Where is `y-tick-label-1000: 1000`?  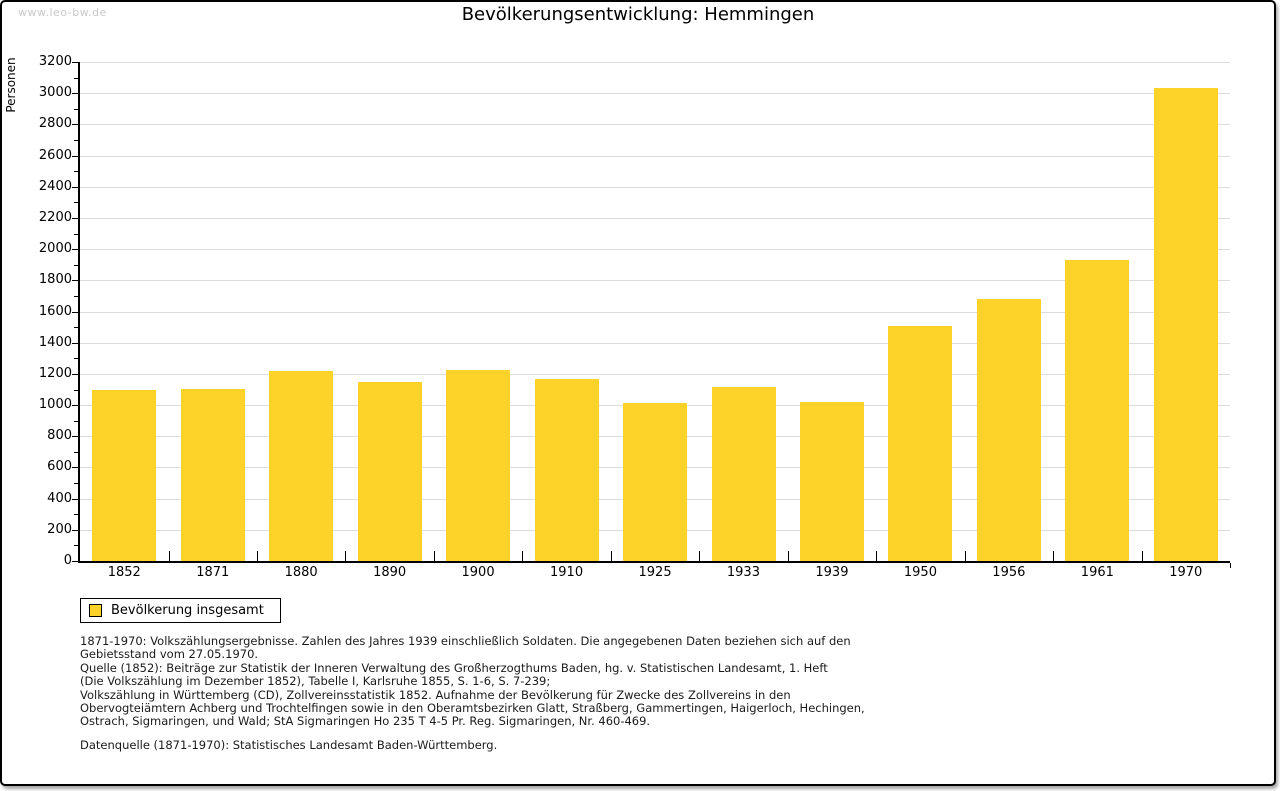
y-tick-label-1000: 1000 is located at coordinates (55, 405).